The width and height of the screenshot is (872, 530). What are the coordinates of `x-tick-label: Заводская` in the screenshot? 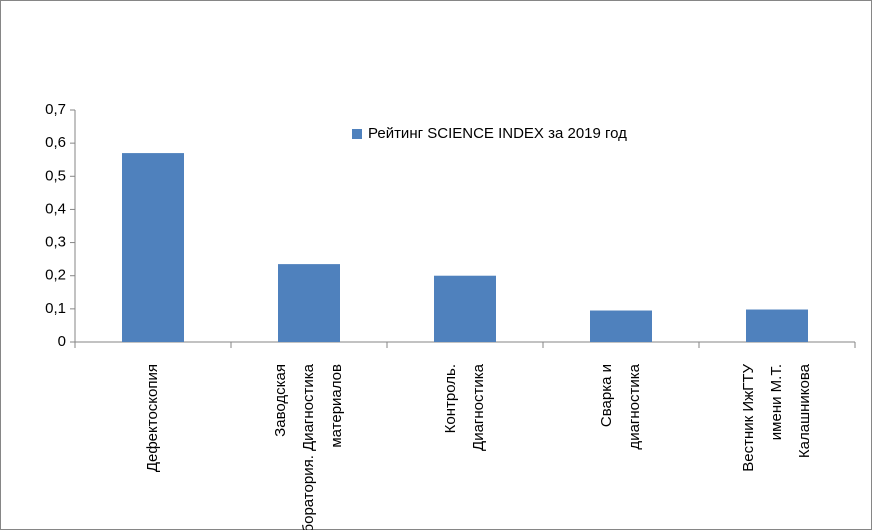 It's located at (280, 400).